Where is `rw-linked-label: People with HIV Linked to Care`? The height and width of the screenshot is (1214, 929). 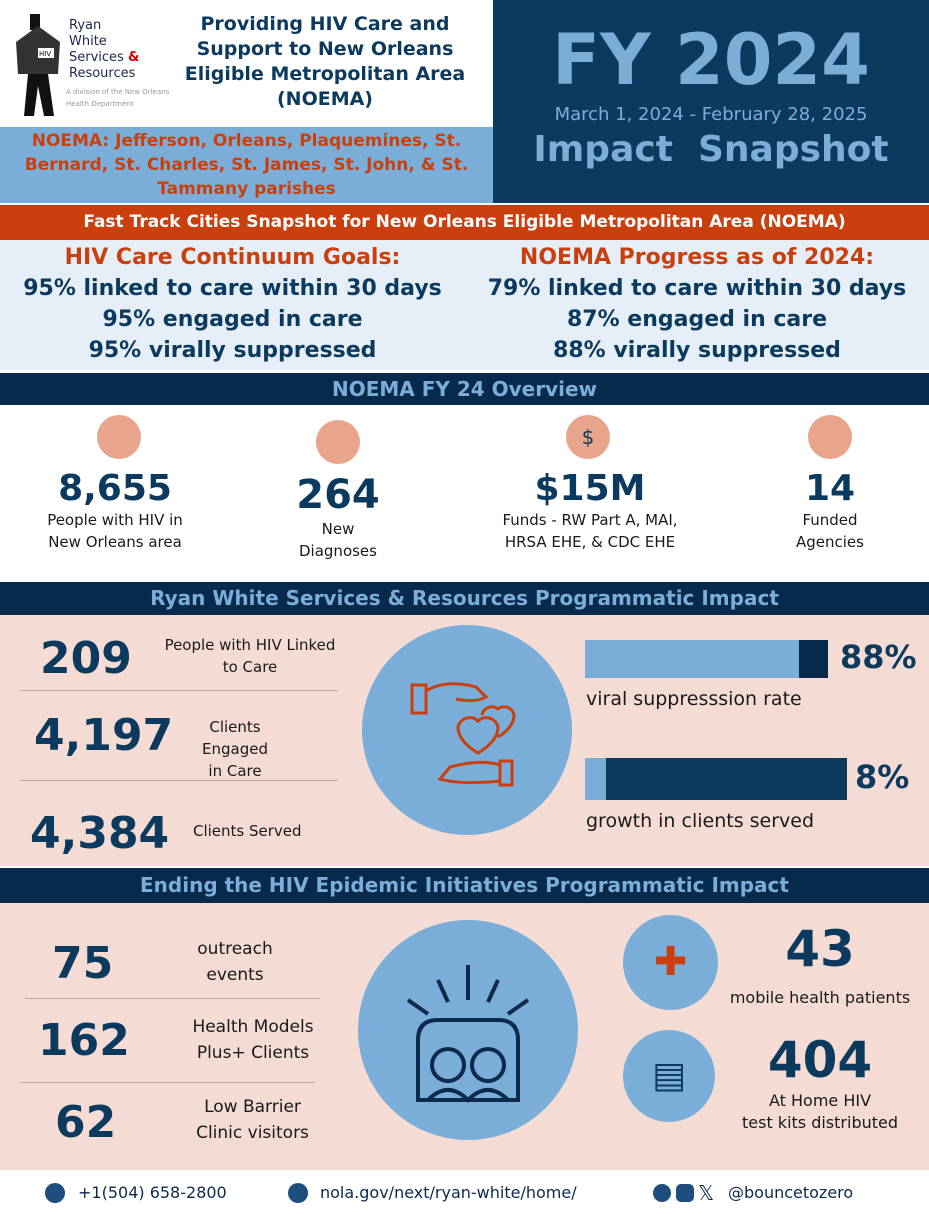
rw-linked-label: People with HIV Linked to Care is located at coordinates (250, 656).